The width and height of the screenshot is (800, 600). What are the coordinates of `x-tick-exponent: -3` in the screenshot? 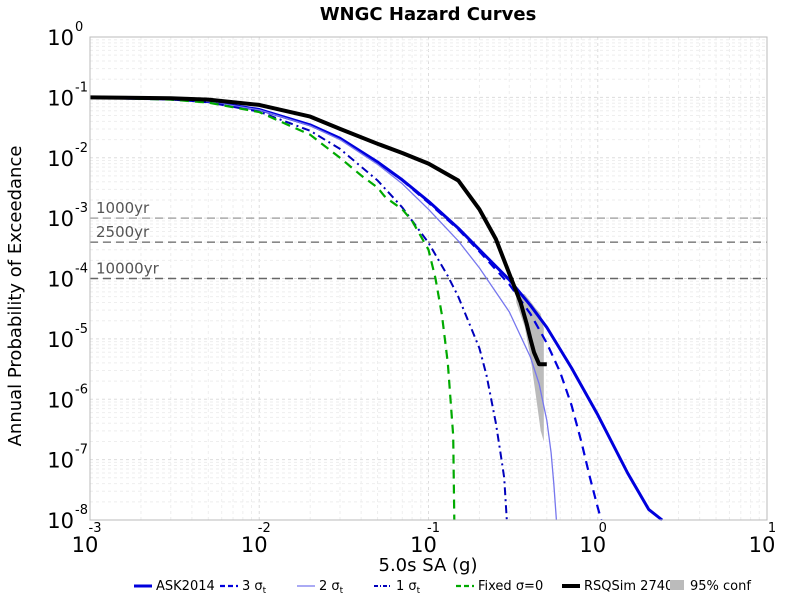 It's located at (95, 528).